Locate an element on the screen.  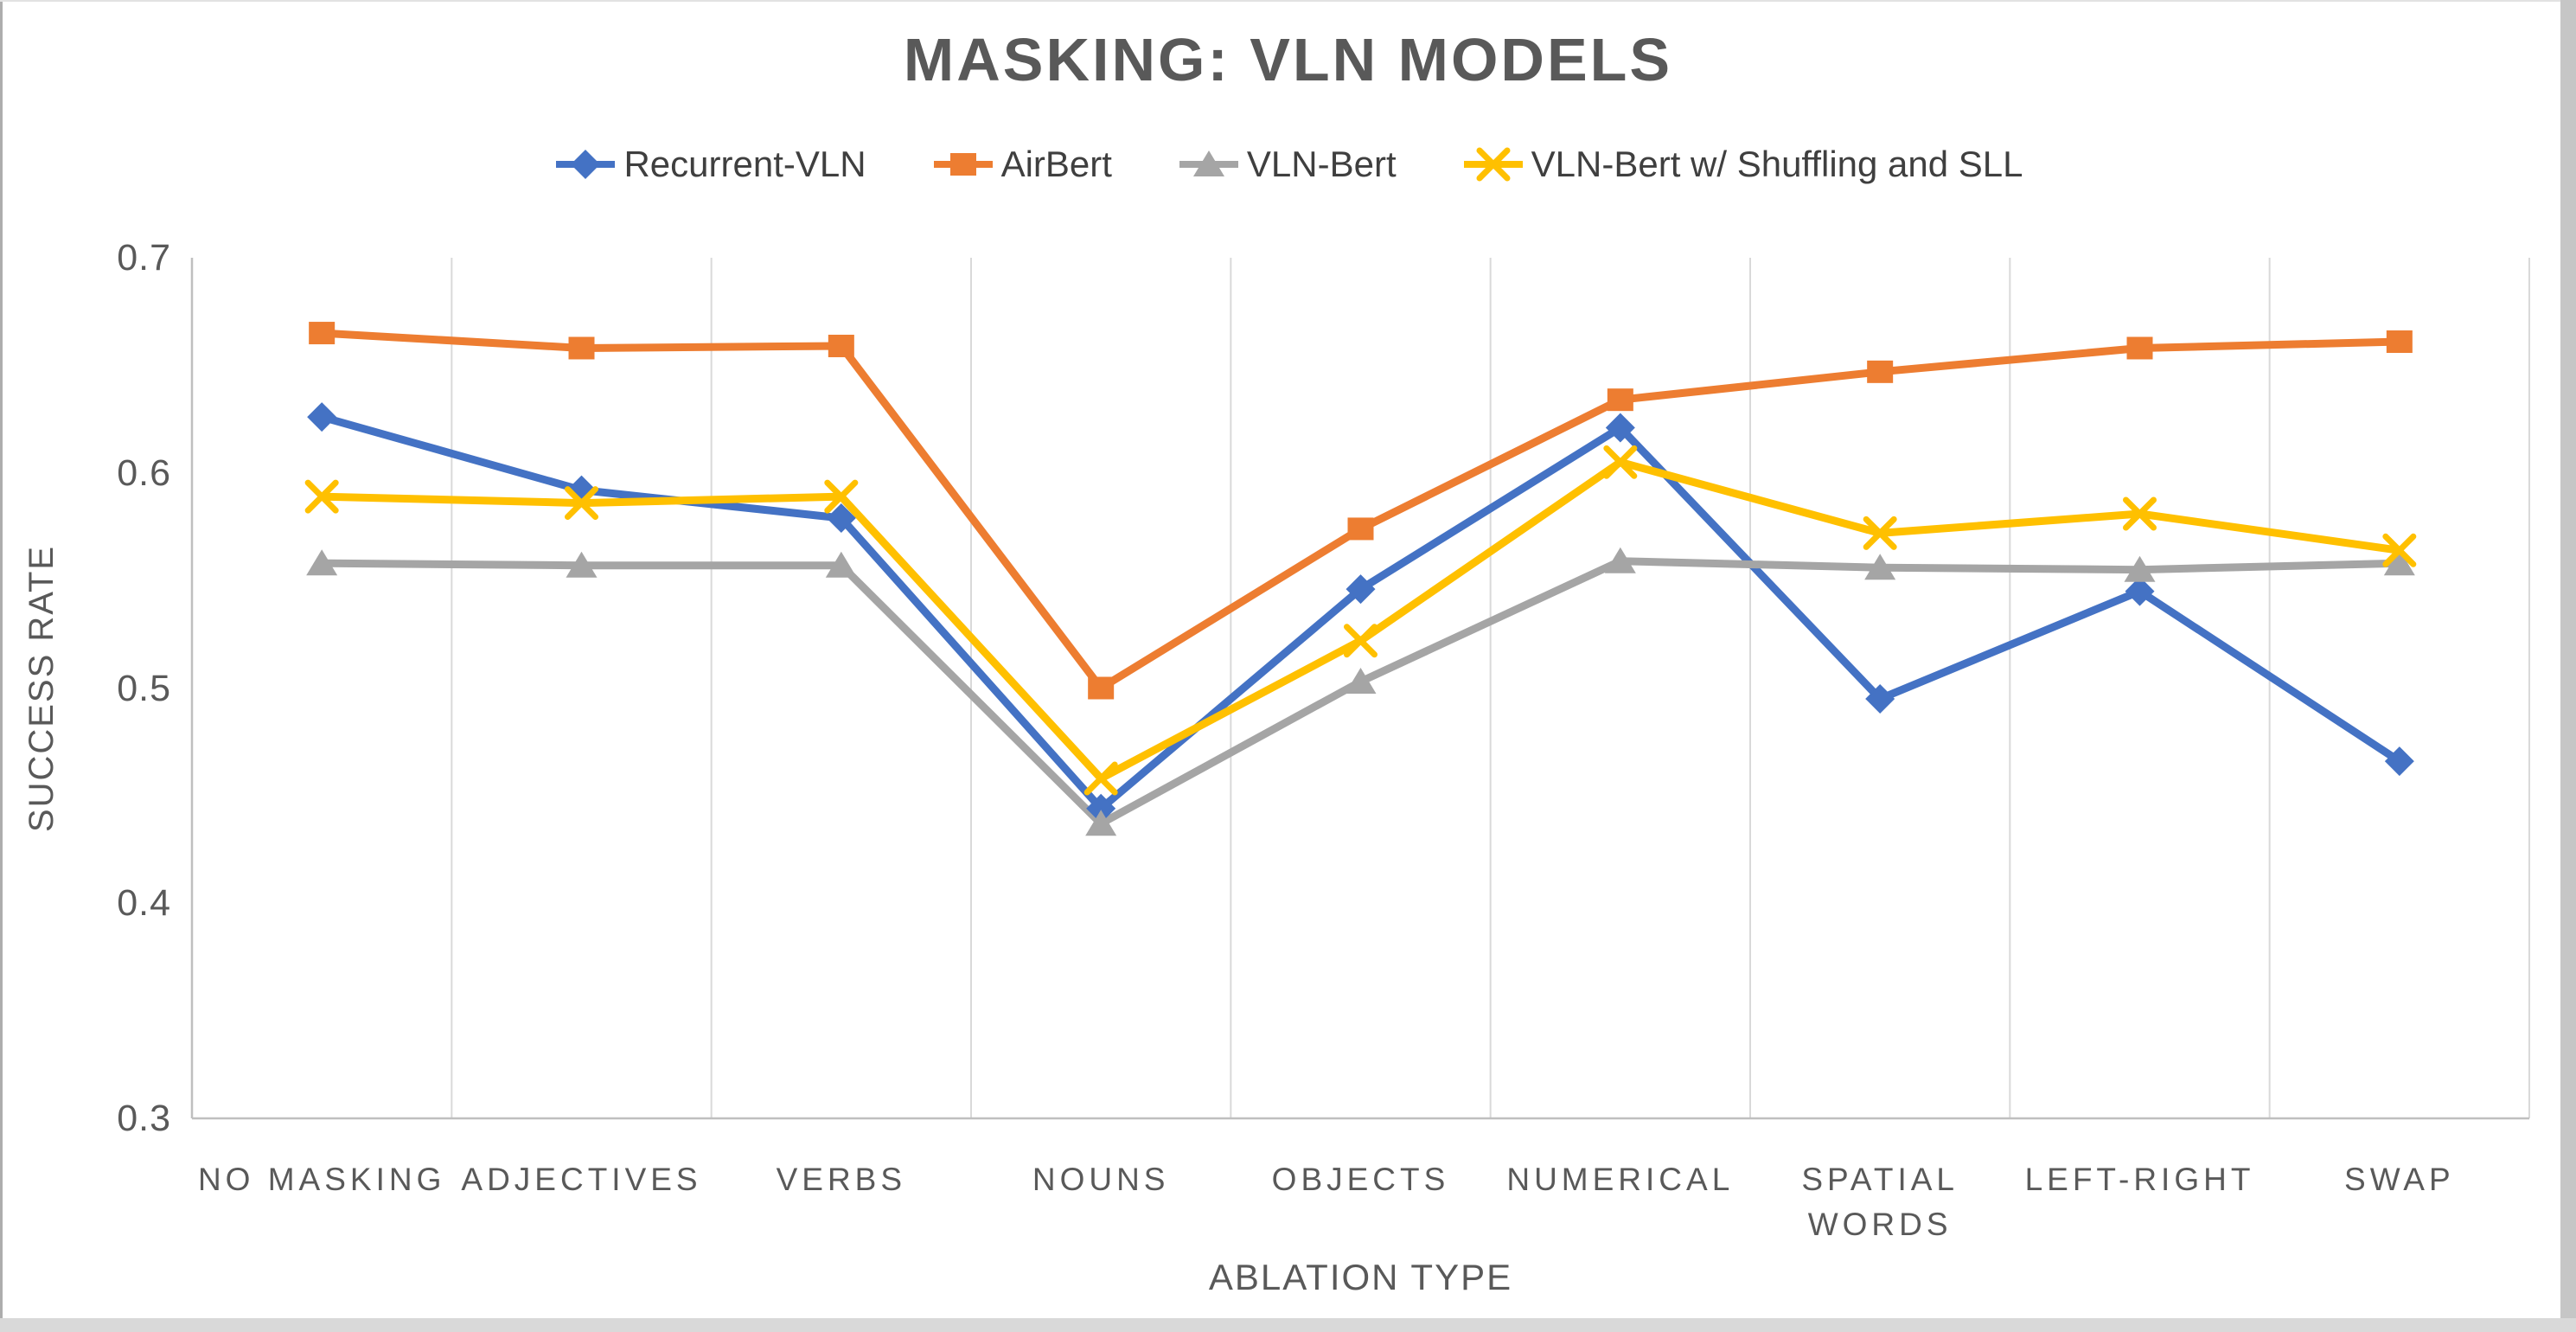
legend-item-vln-bert-w-shuffling-and-sll: VLN-Bert w/ Shuffling and SLL is located at coordinates (1742, 164).